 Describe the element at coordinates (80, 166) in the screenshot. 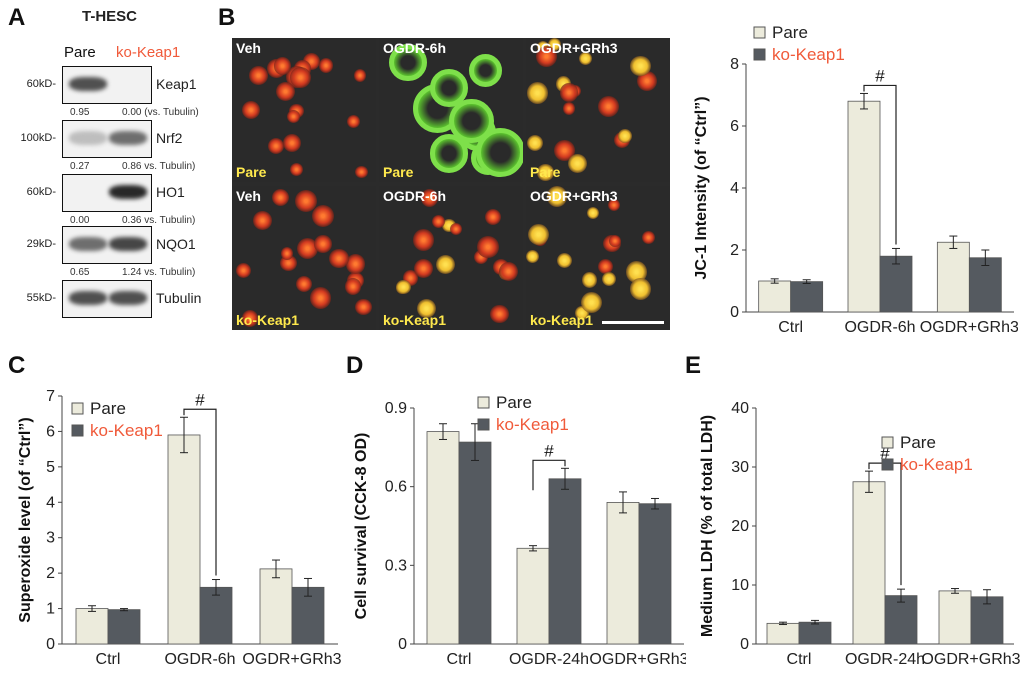

I see `quant-pare: 0.27` at that location.